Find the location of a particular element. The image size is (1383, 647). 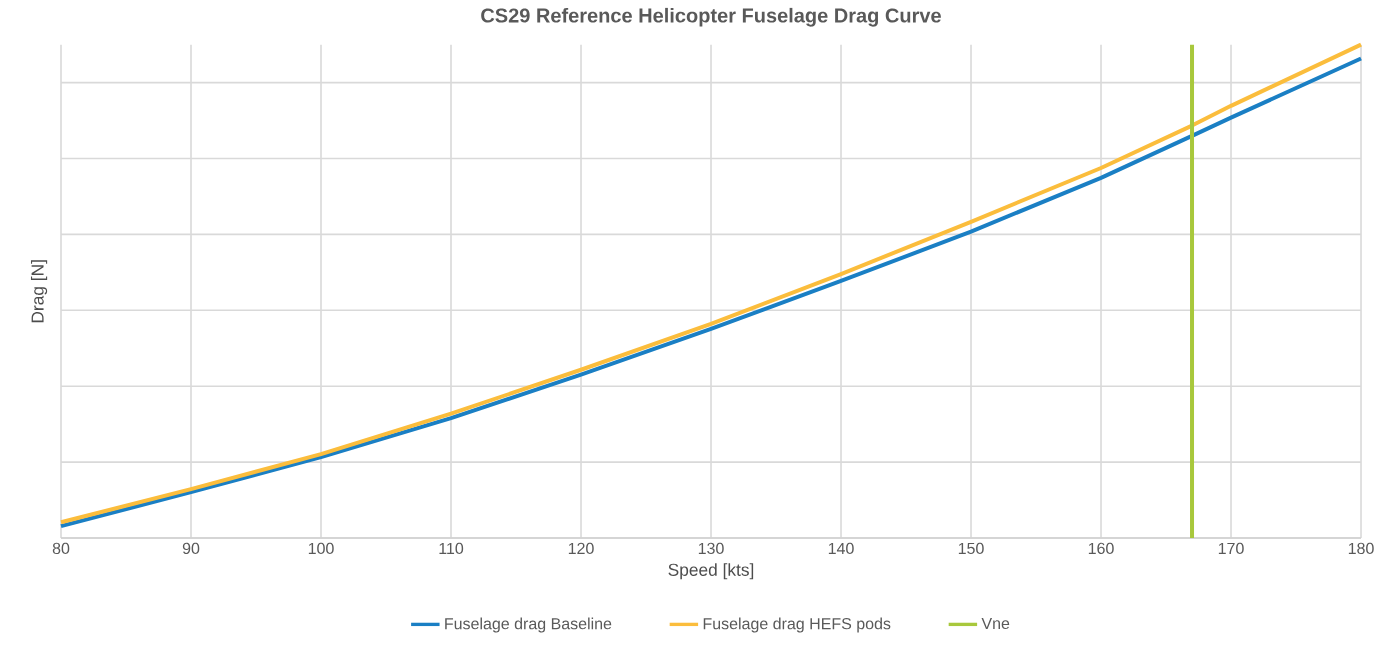

x-tick-label: 100 is located at coordinates (321, 548).